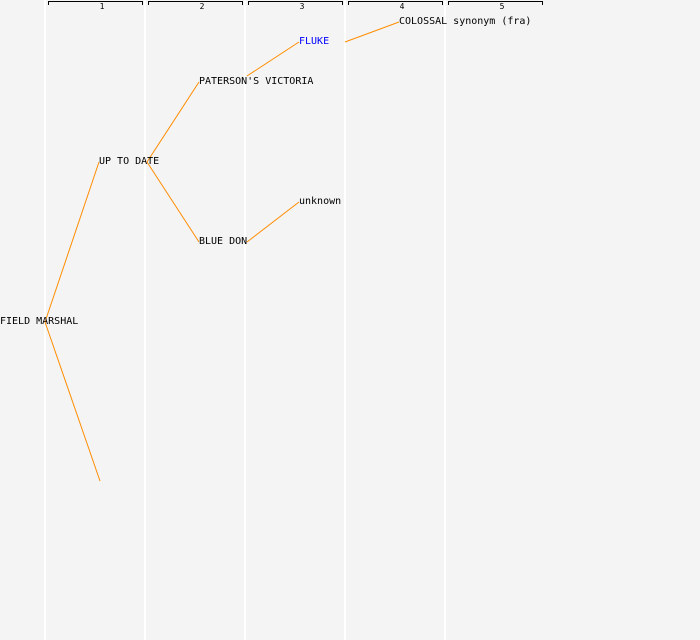 The image size is (700, 640). I want to click on generation-label: 3, so click(302, 6).